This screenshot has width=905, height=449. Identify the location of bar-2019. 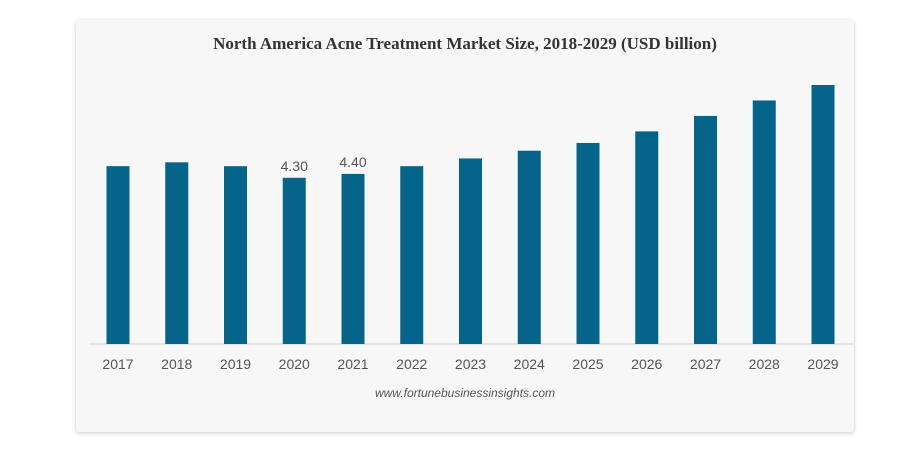
(235, 255).